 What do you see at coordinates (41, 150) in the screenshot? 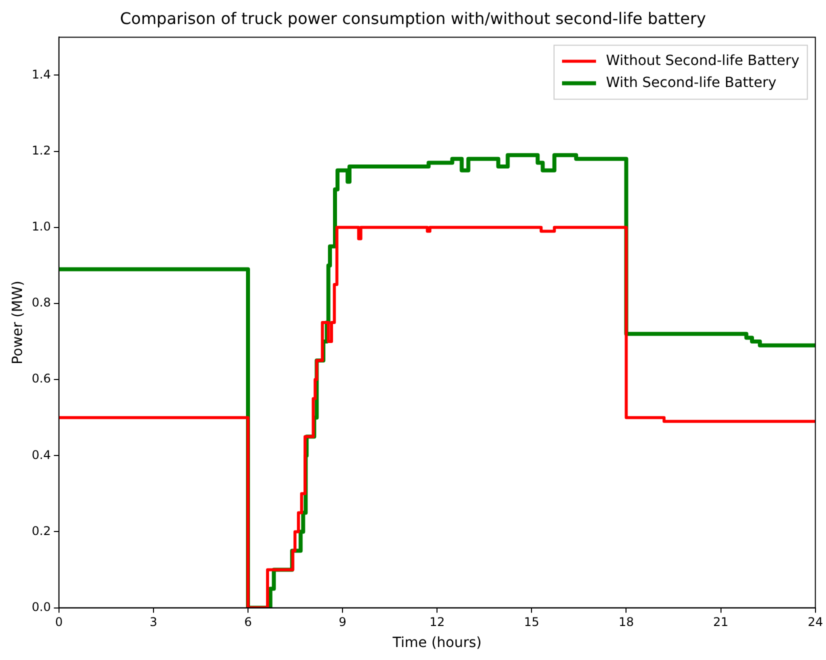
I see `y-tick-label: 1.2` at bounding box center [41, 150].